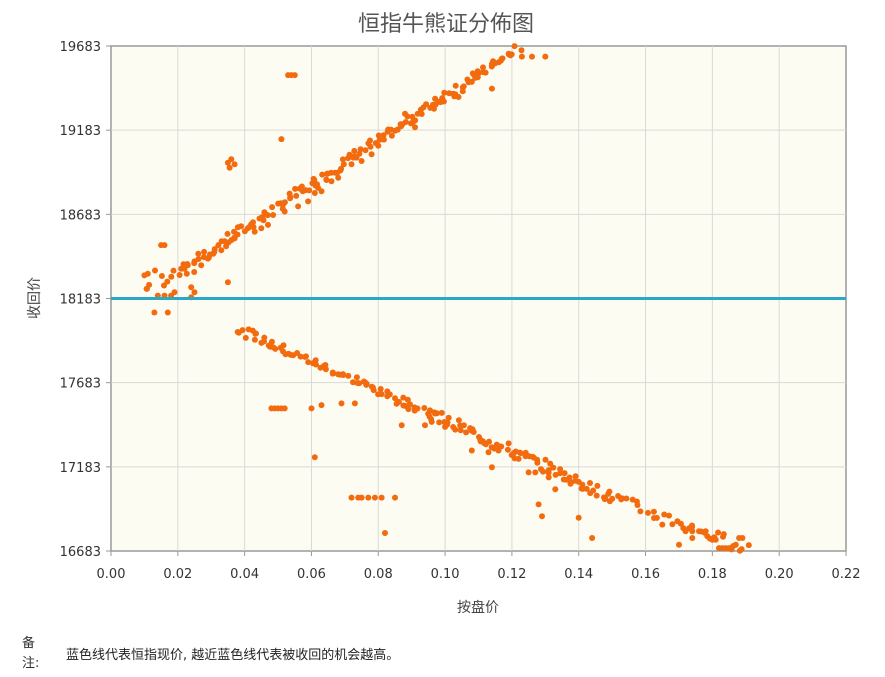  I want to click on y-tick-label: 18183, so click(80, 300).